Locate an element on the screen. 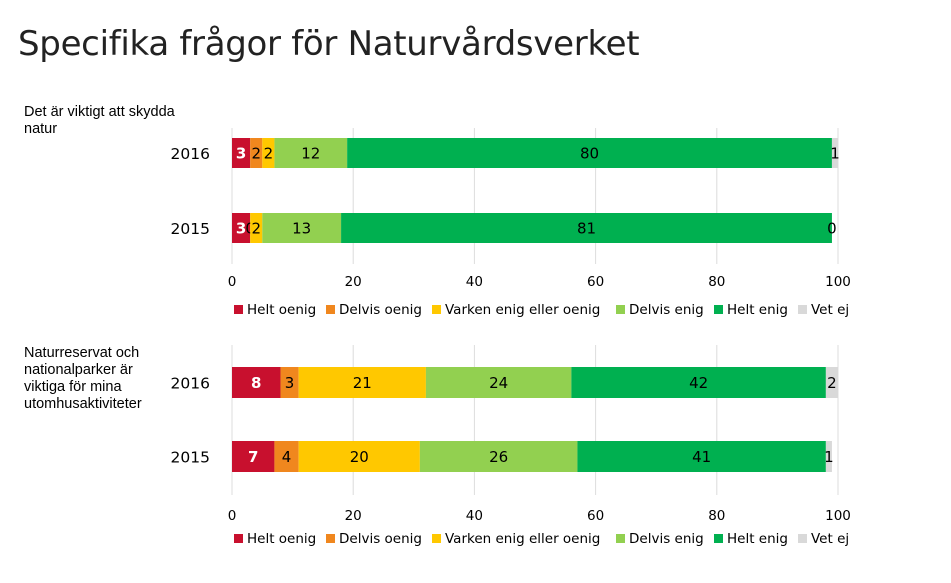 The height and width of the screenshot is (583, 951). data-label: 81 is located at coordinates (586, 229).